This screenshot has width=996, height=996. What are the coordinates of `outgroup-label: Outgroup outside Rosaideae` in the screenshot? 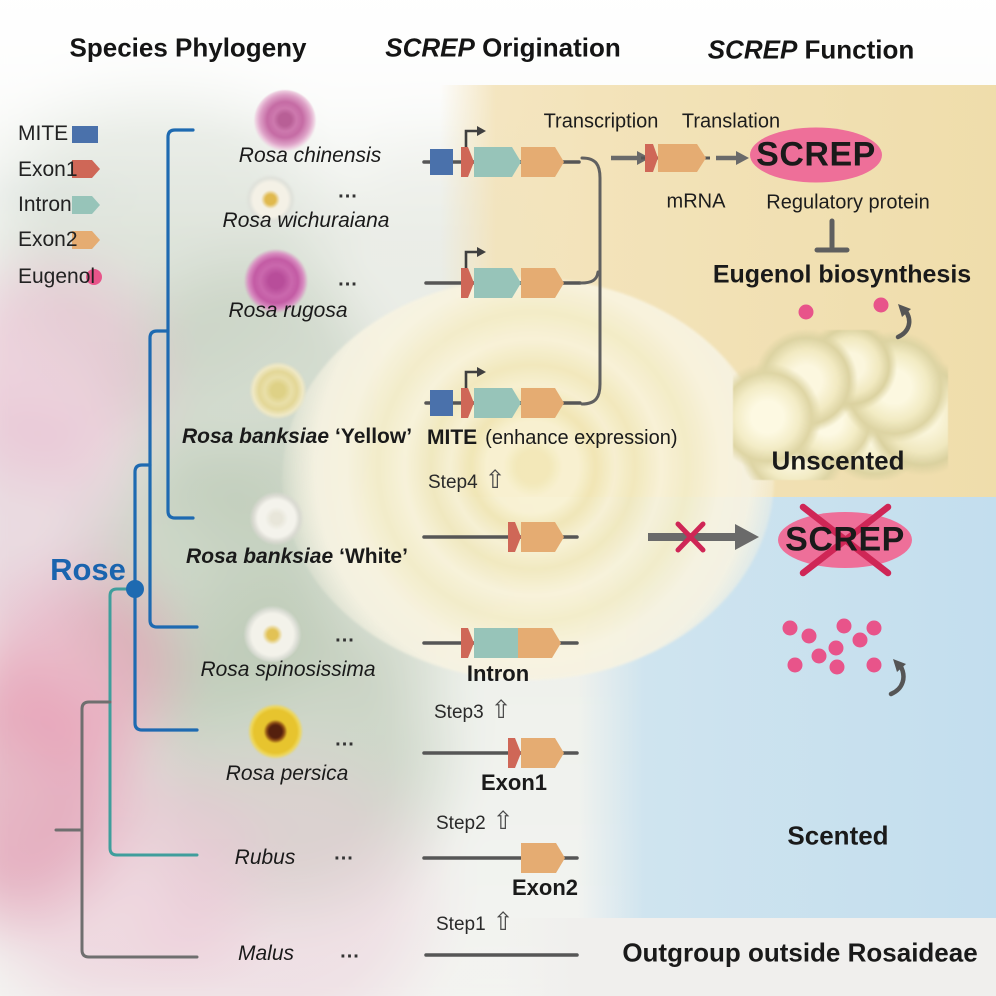 It's located at (800, 952).